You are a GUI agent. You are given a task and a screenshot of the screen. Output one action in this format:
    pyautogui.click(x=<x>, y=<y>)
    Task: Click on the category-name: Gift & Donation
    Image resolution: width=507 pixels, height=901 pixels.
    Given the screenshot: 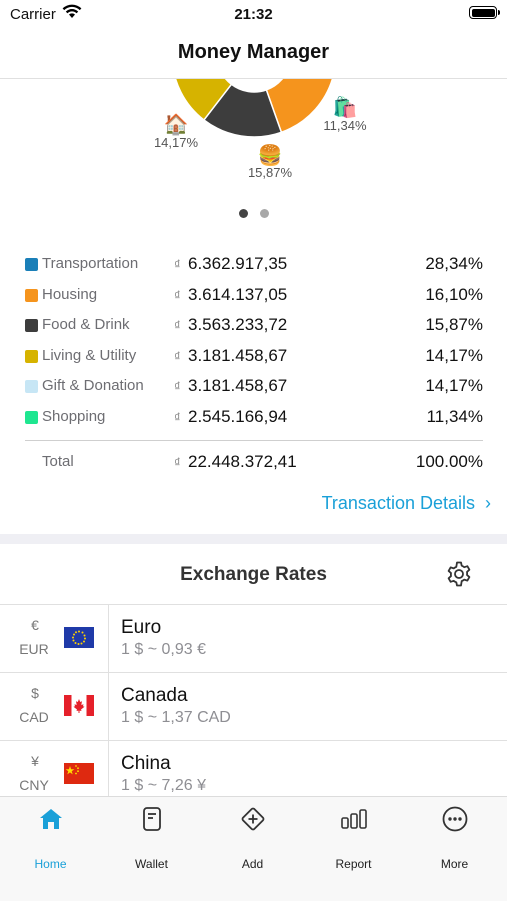 What is the action you would take?
    pyautogui.click(x=93, y=386)
    